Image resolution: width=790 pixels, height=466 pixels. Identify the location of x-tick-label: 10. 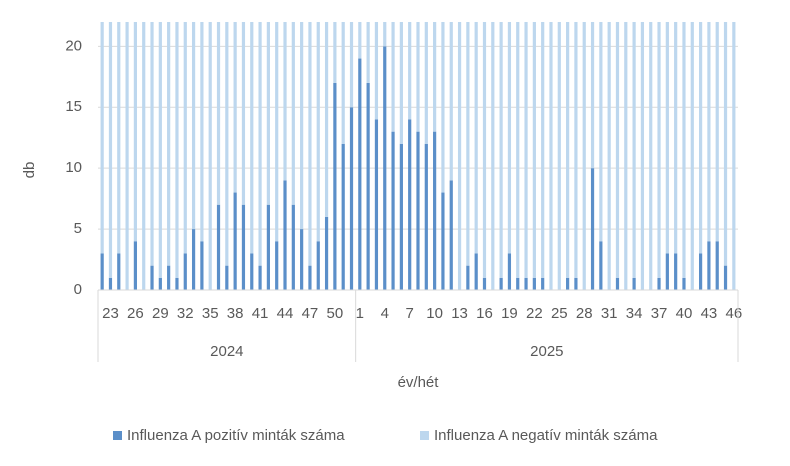
(434, 313).